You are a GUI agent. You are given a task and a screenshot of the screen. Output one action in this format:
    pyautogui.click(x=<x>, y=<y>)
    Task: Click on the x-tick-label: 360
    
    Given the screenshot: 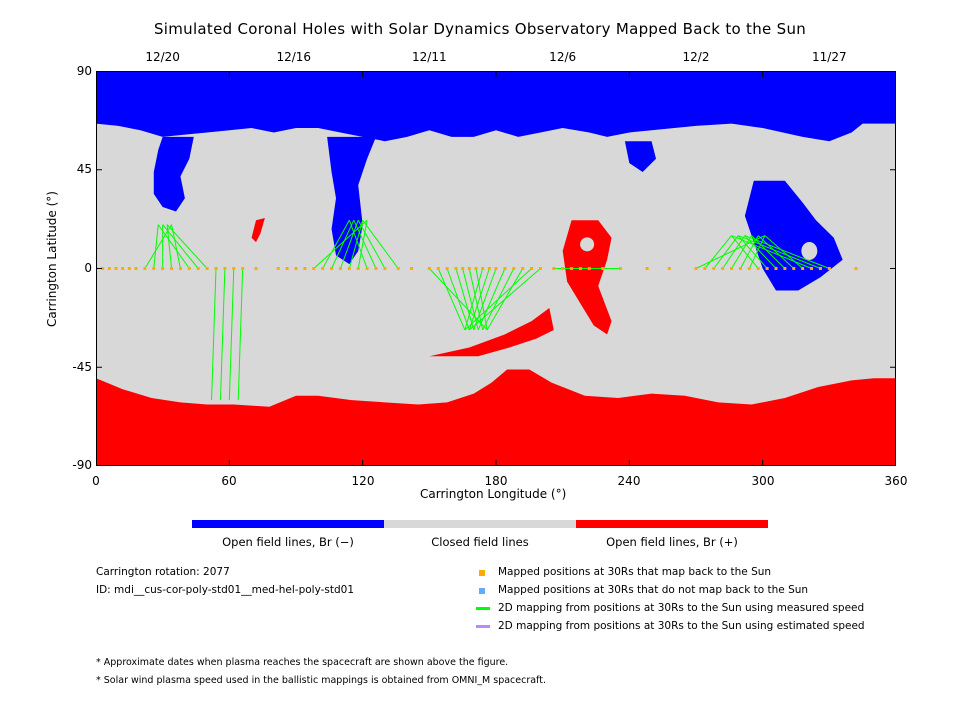 What is the action you would take?
    pyautogui.click(x=896, y=481)
    